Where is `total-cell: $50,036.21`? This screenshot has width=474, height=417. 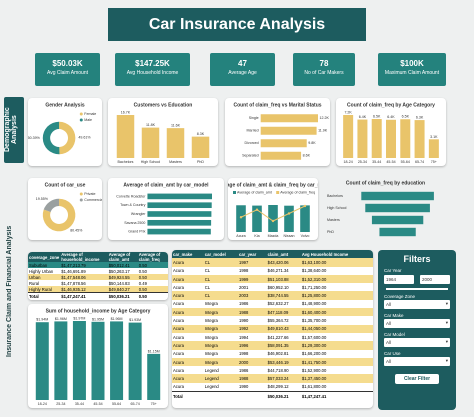
total-cell: $50,036.21 is located at coordinates (119, 297).